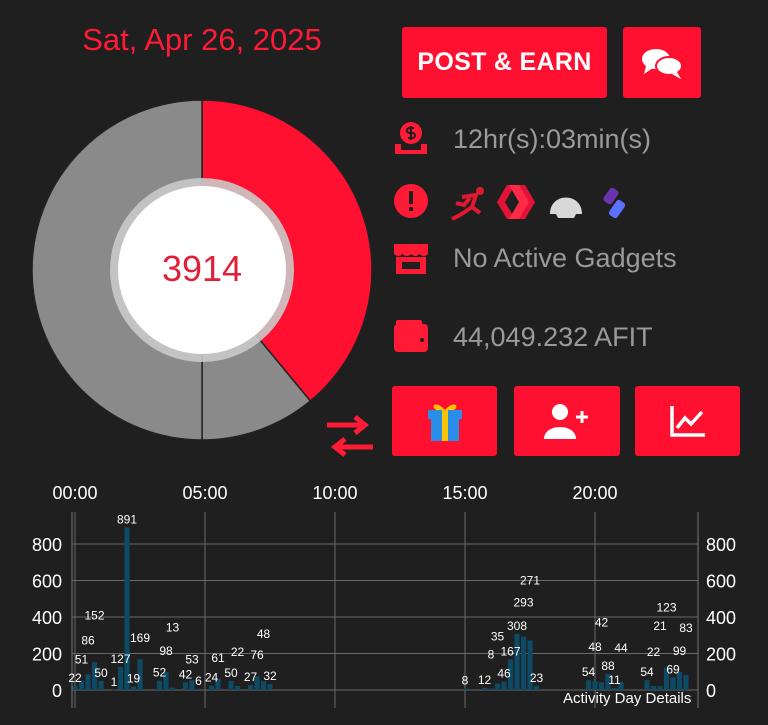 The image size is (768, 725). I want to click on bar-value-label: 127, so click(120, 659).